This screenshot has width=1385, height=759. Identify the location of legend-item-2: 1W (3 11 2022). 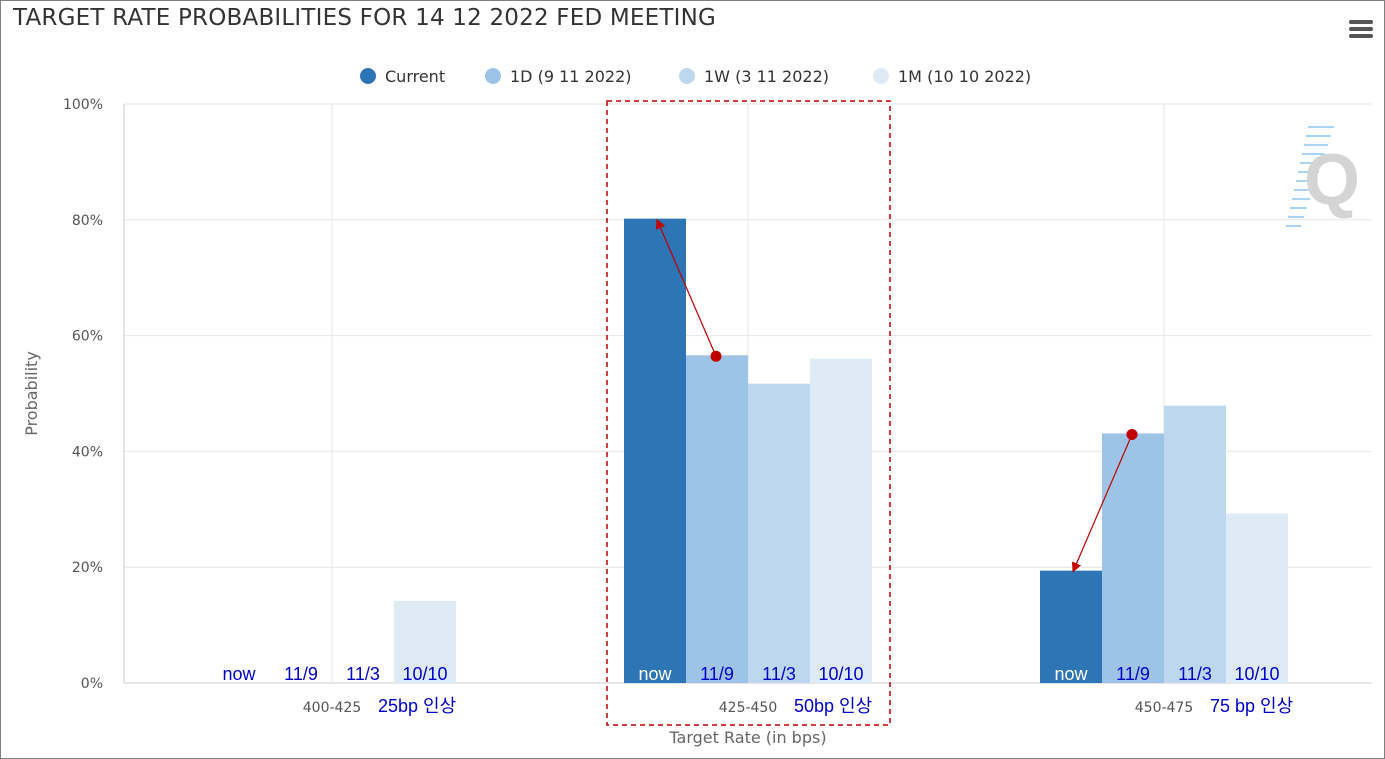
(766, 76).